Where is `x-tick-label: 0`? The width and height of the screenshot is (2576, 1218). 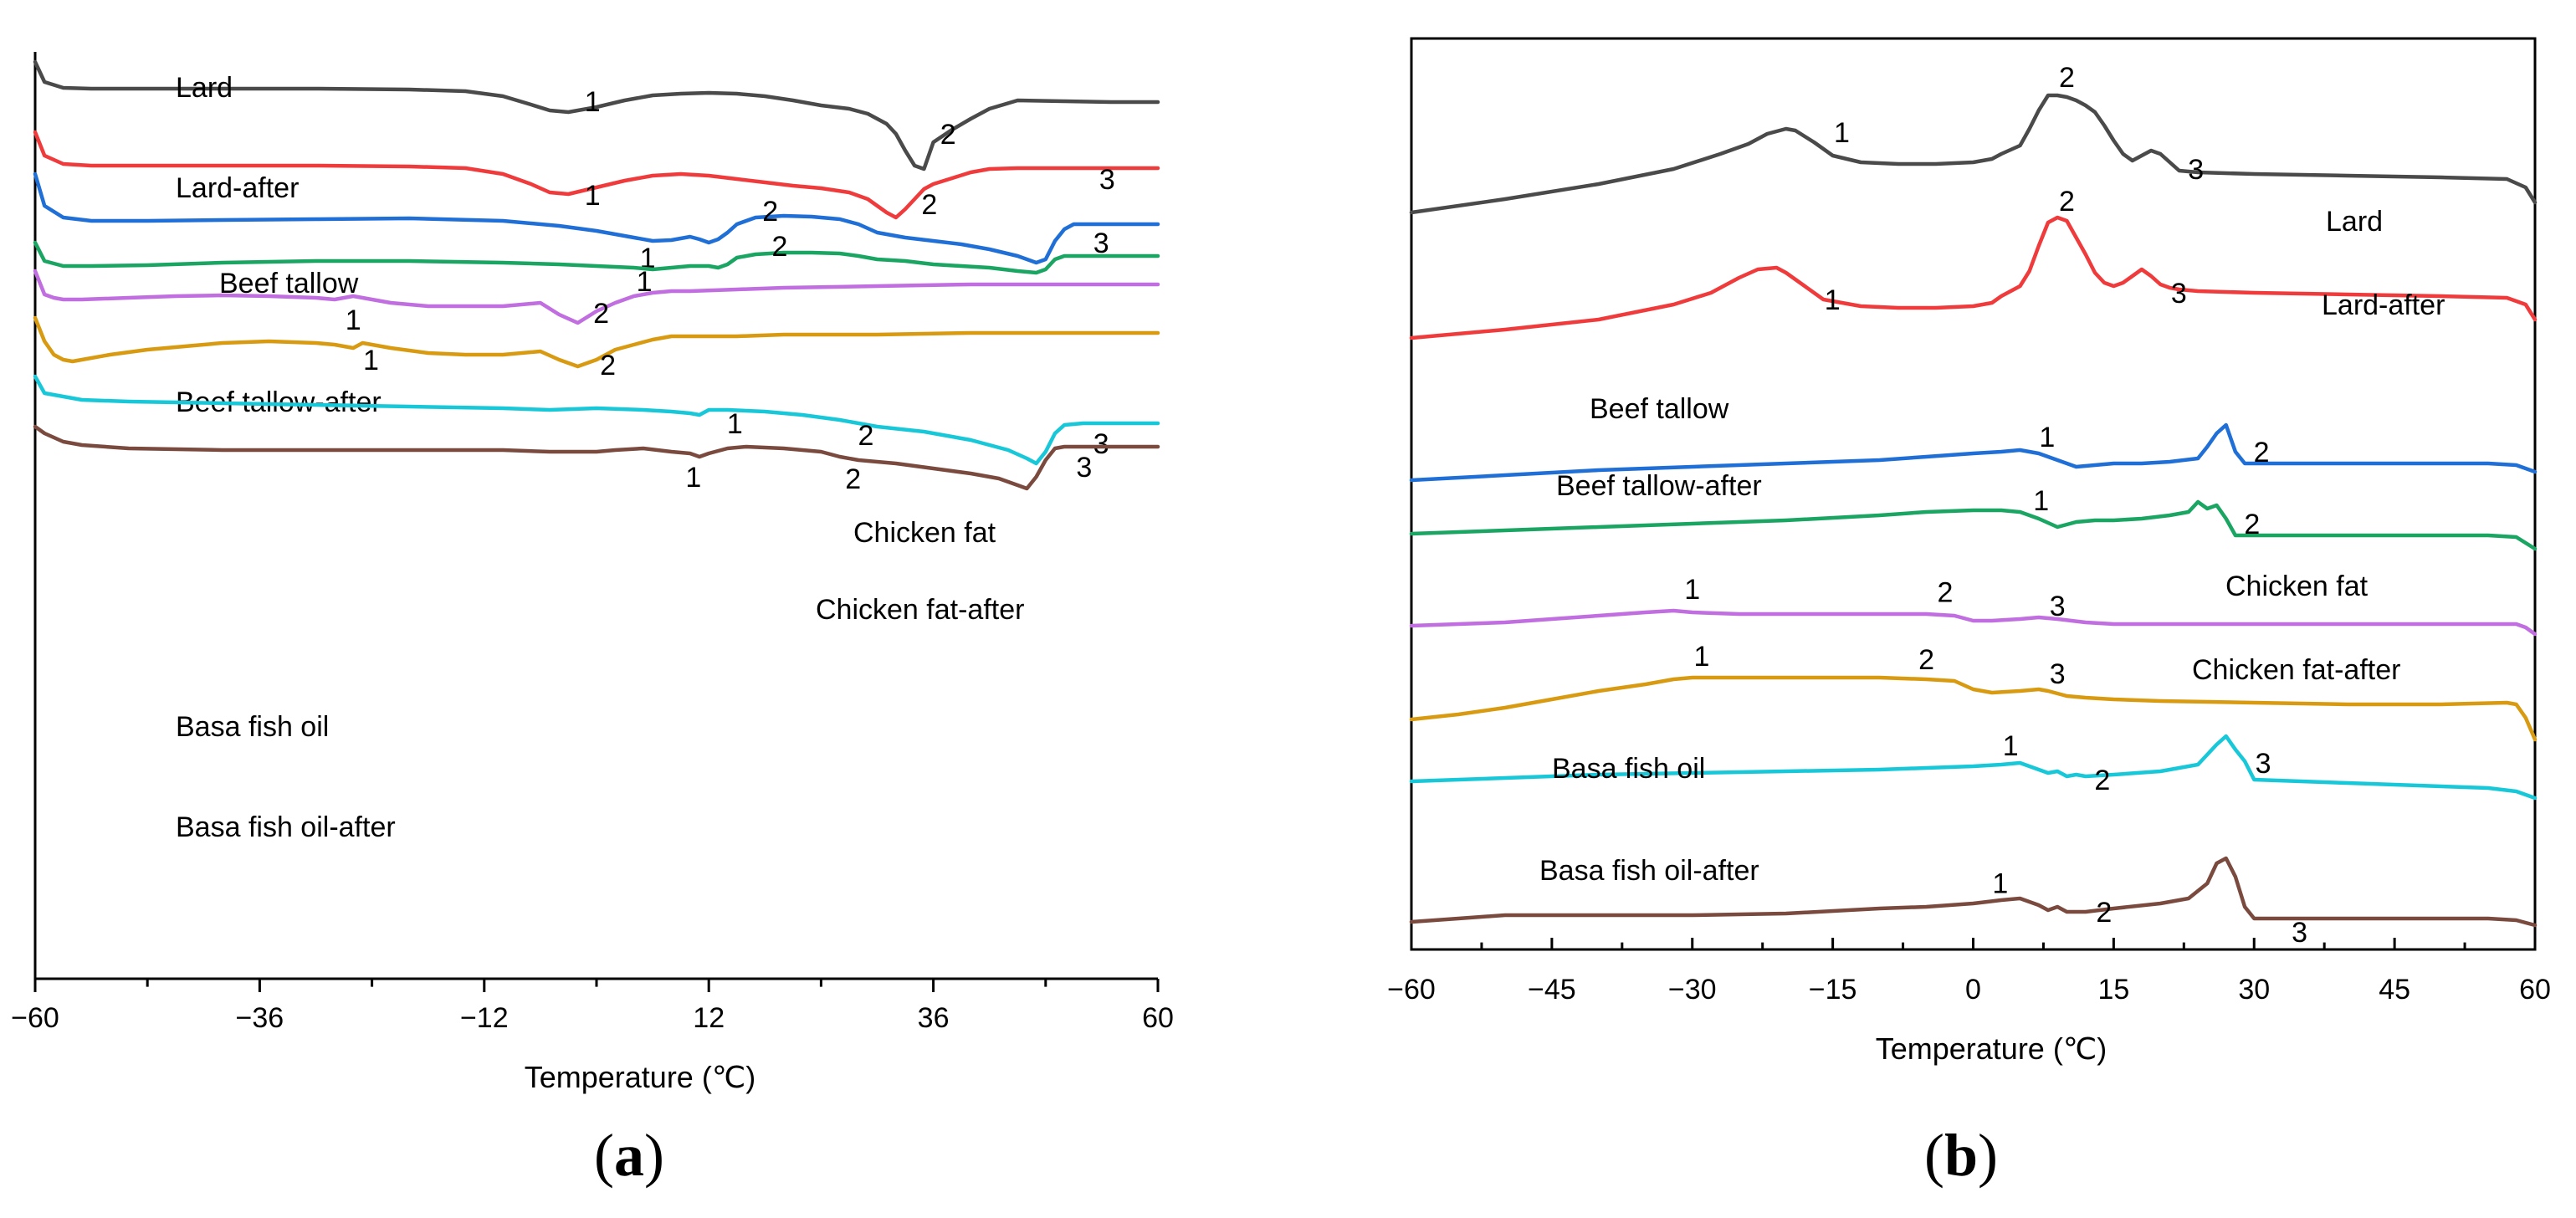 x-tick-label: 0 is located at coordinates (1973, 990).